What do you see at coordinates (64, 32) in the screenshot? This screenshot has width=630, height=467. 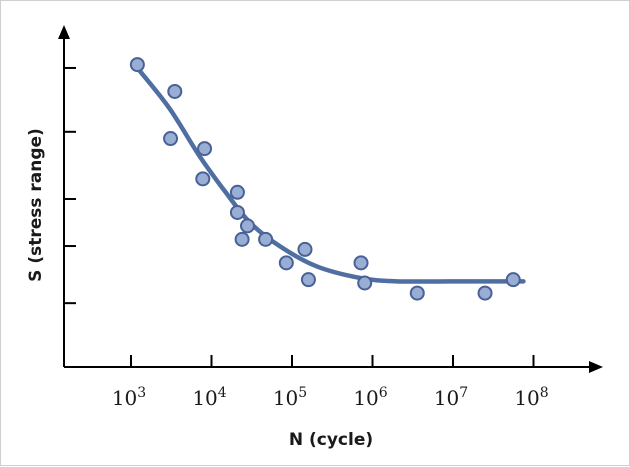 I see `y-axis-arrow` at bounding box center [64, 32].